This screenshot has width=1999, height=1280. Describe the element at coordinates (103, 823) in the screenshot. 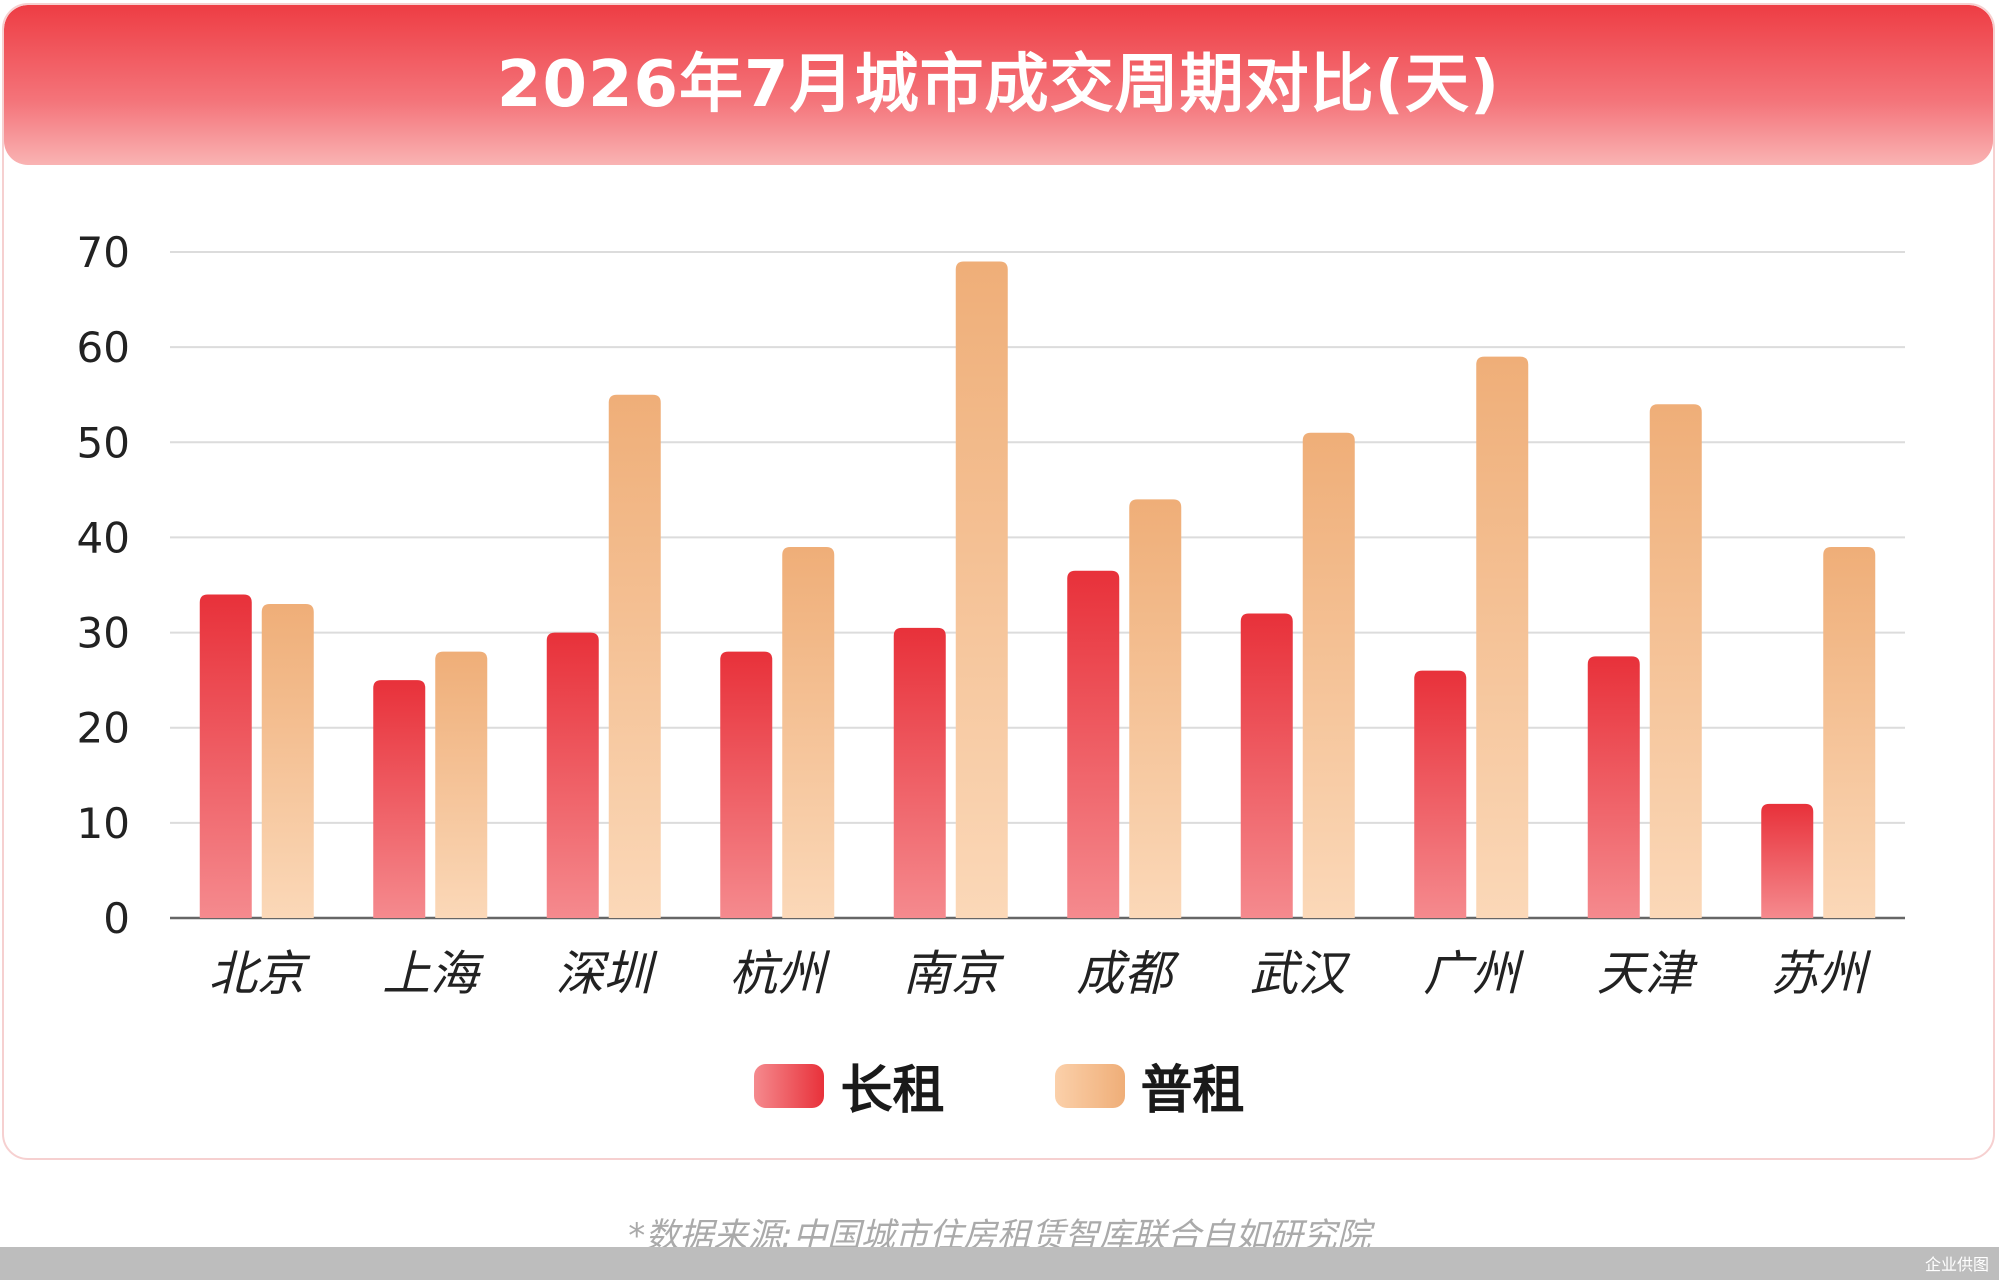

I see `y-tick-label: 10` at that location.